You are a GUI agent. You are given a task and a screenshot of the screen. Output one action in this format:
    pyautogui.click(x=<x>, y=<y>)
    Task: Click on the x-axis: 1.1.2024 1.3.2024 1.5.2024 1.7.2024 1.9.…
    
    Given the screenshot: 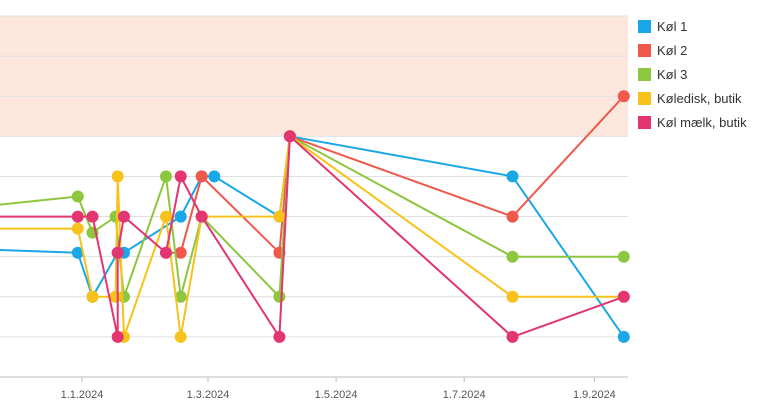 What is the action you would take?
    pyautogui.click(x=314, y=388)
    